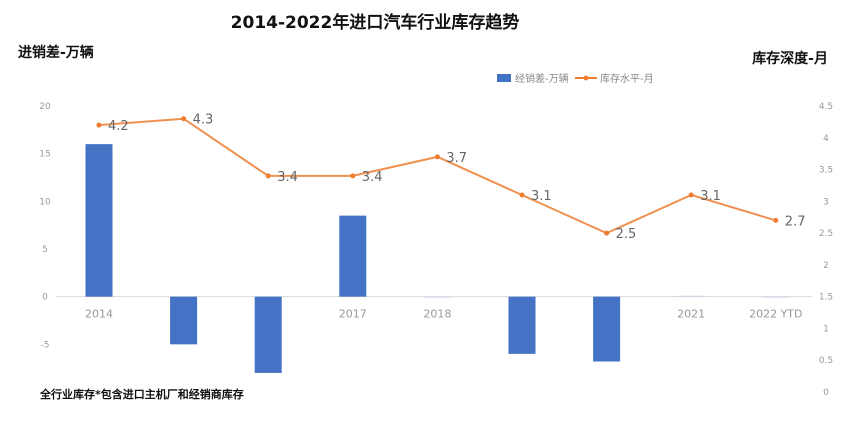 The height and width of the screenshot is (424, 864). What do you see at coordinates (826, 266) in the screenshot?
I see `right-axis-tick: 2` at bounding box center [826, 266].